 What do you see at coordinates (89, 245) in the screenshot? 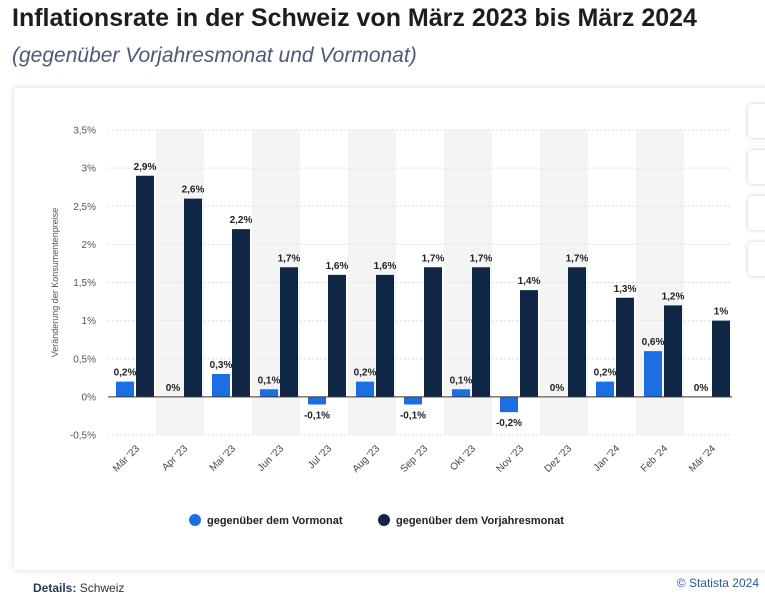
I see `y-tick-label: 2%` at bounding box center [89, 245].